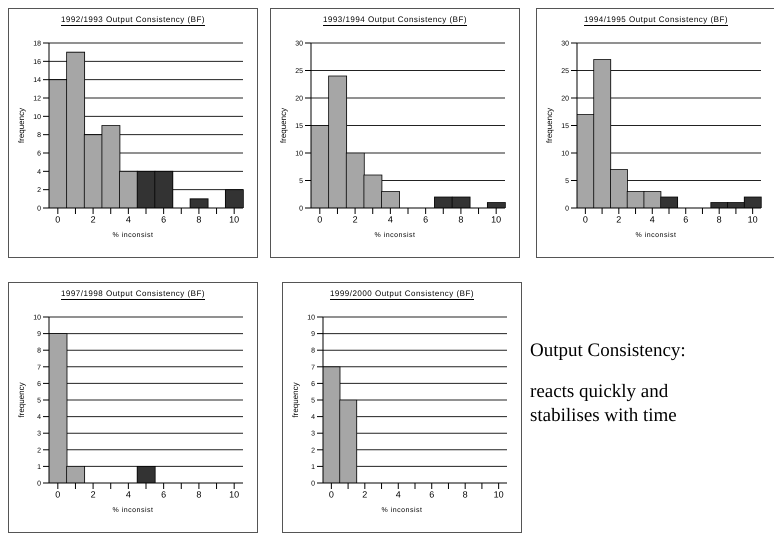 Image resolution: width=774 pixels, height=533 pixels. I want to click on chart-title: 1992/1993 Output Consistency (BF), so click(133, 20).